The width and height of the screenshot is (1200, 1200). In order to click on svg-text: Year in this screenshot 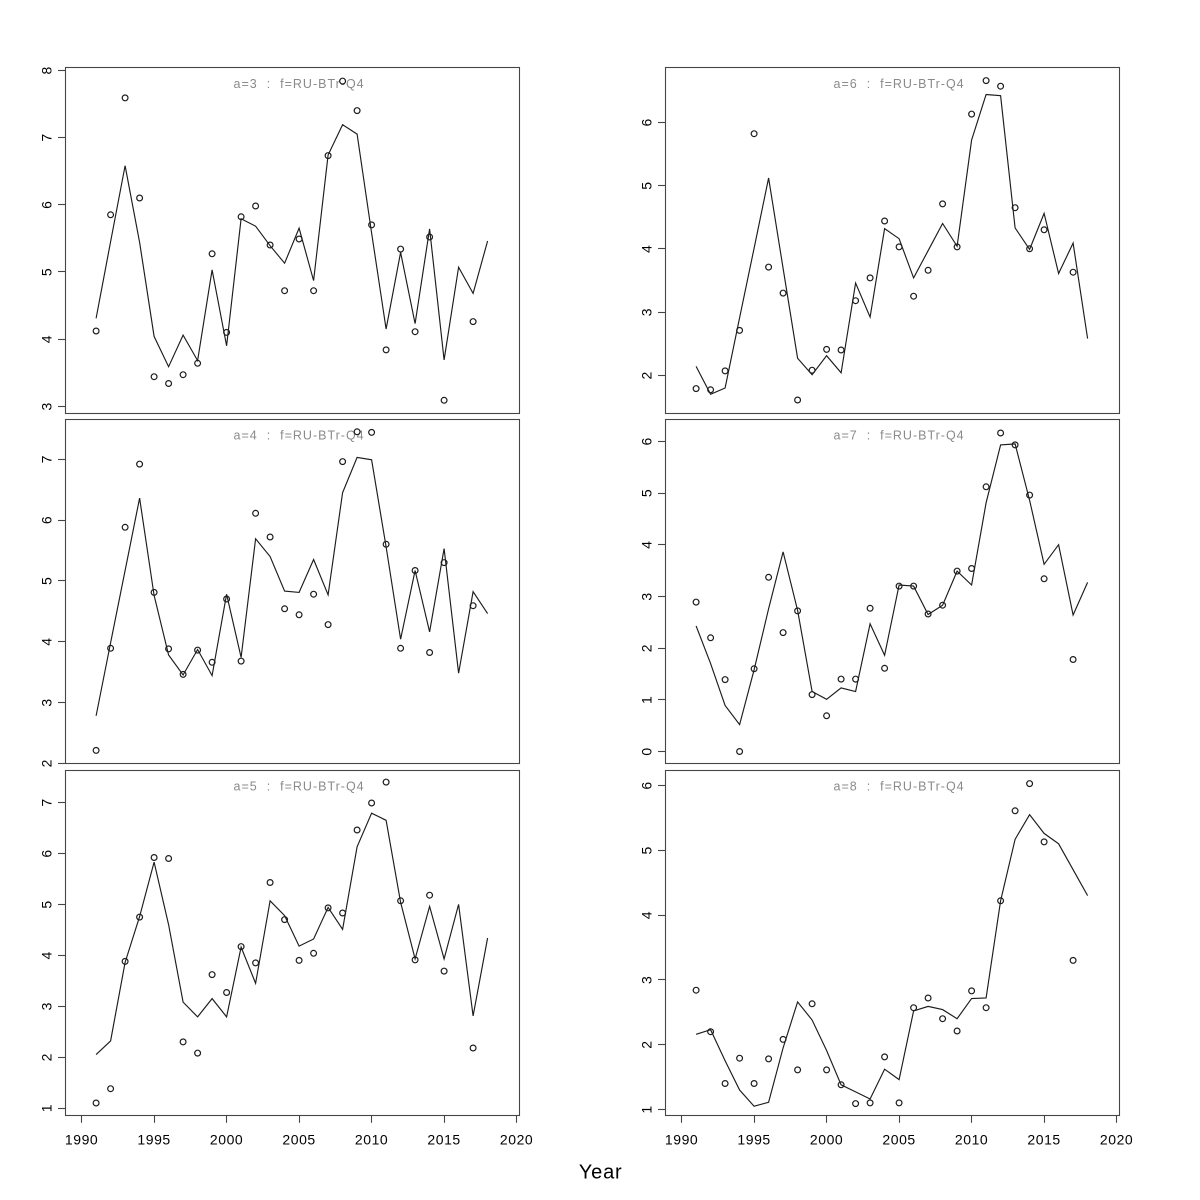, I will do `click(601, 1173)`.